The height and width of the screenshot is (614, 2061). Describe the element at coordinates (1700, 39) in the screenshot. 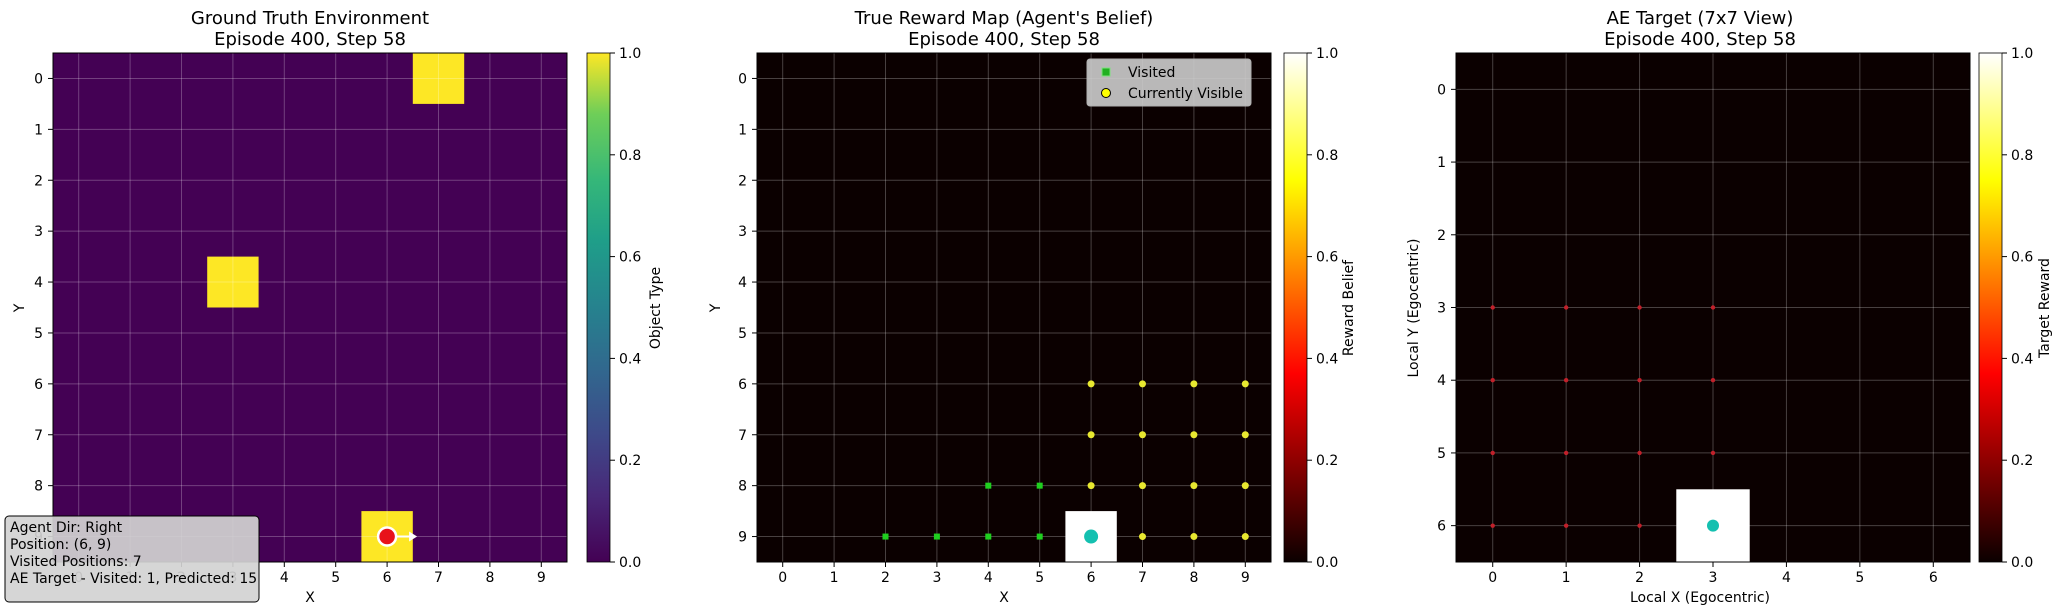

I see `panel-3-title-line-2: Episode 400, Step 58` at that location.